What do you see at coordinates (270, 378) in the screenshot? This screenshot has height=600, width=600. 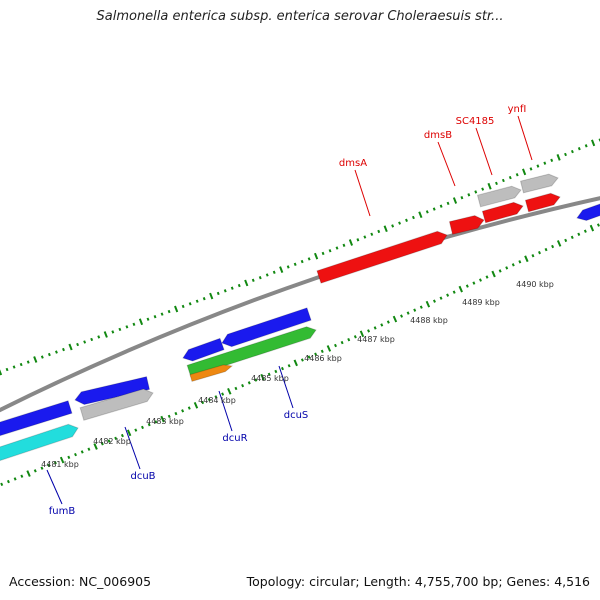 I see `kbp-label: 4485 kbp` at bounding box center [270, 378].